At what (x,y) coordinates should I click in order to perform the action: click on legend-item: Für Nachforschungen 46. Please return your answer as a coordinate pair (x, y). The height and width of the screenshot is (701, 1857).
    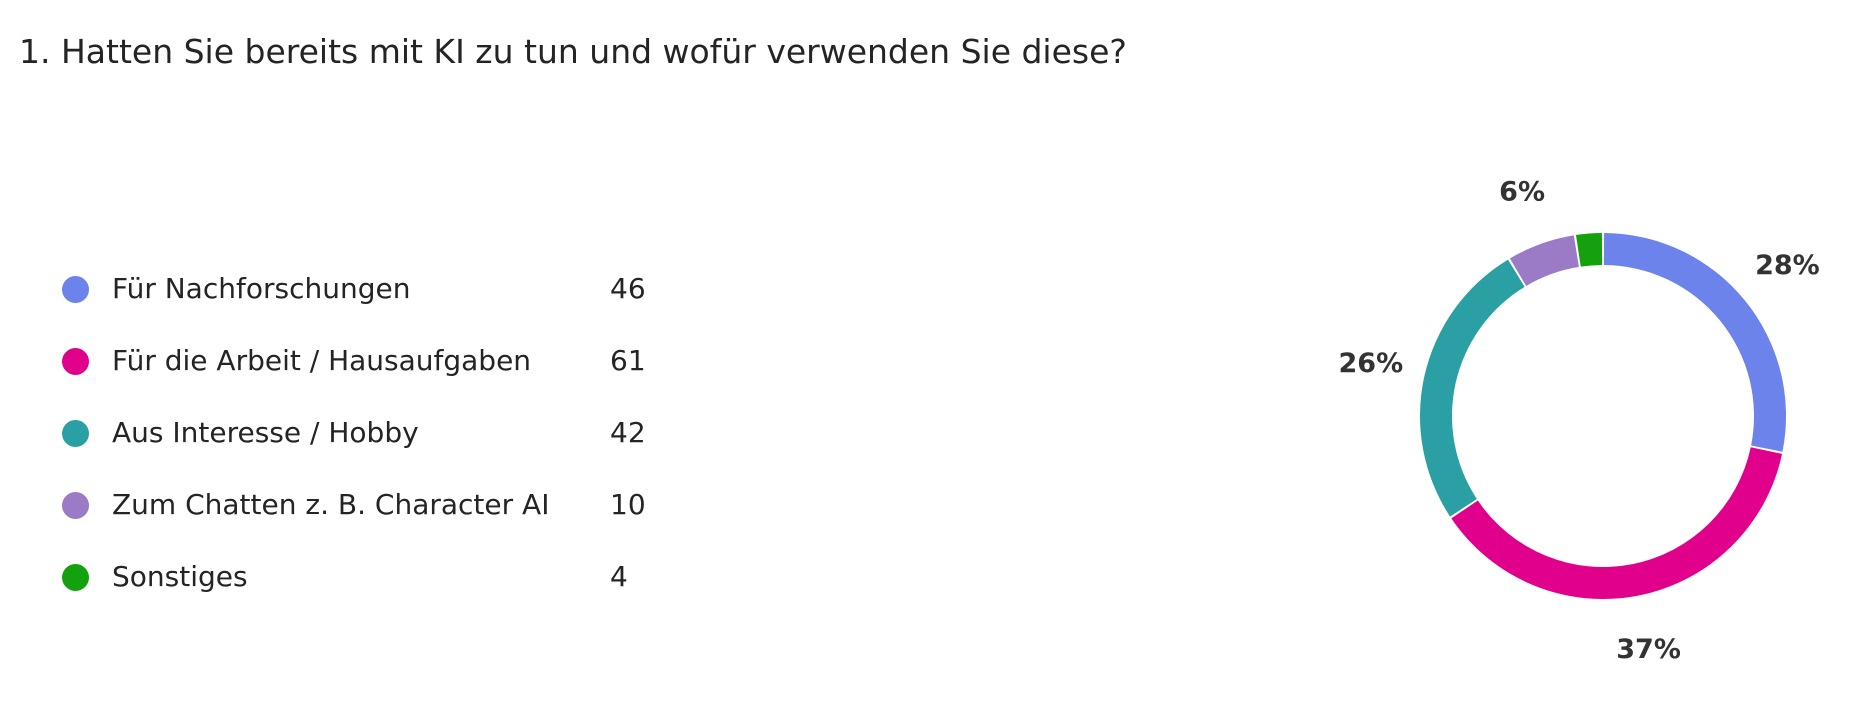
    Looking at the image, I should click on (362, 300).